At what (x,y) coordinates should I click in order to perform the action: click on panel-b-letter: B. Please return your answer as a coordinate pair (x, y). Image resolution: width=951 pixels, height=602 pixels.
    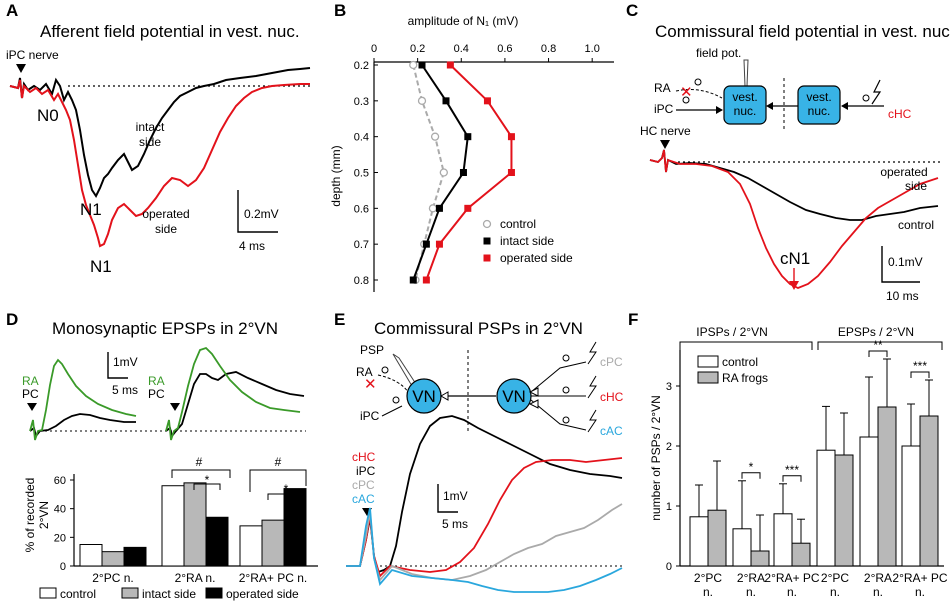
    Looking at the image, I should click on (340, 10).